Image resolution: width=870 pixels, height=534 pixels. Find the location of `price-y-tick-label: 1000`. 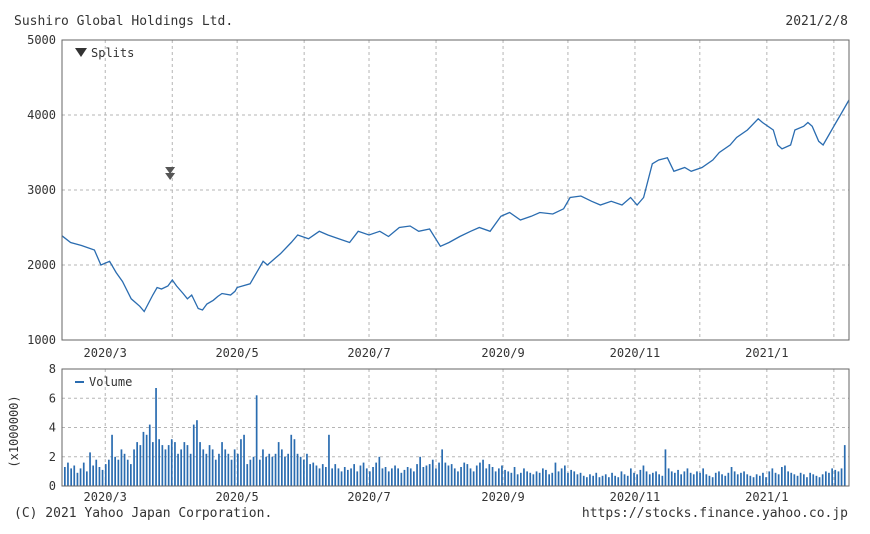

price-y-tick-label: 1000 is located at coordinates (41, 340).